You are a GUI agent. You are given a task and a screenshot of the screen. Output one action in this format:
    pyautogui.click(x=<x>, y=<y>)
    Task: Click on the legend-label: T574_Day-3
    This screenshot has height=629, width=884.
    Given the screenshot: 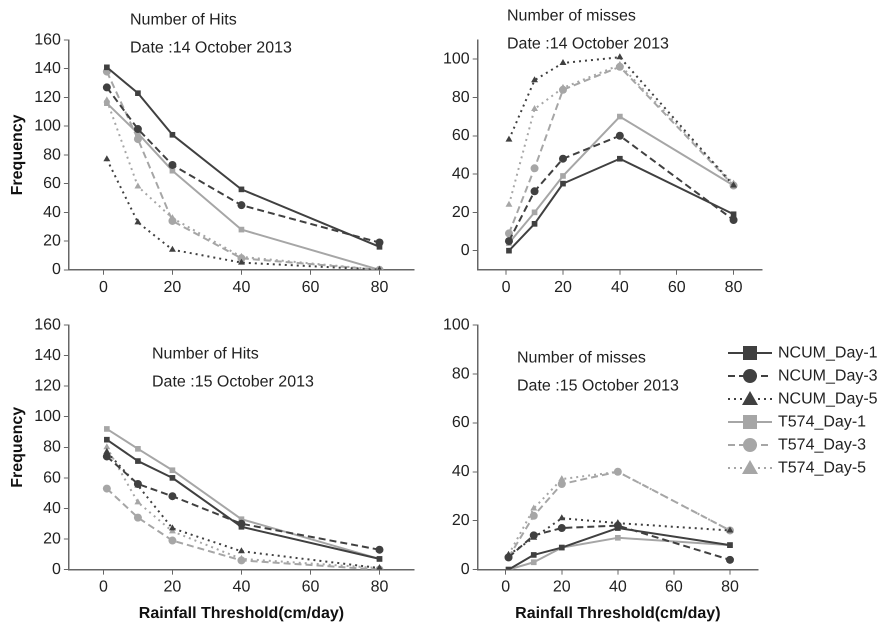 What is the action you would take?
    pyautogui.click(x=822, y=445)
    